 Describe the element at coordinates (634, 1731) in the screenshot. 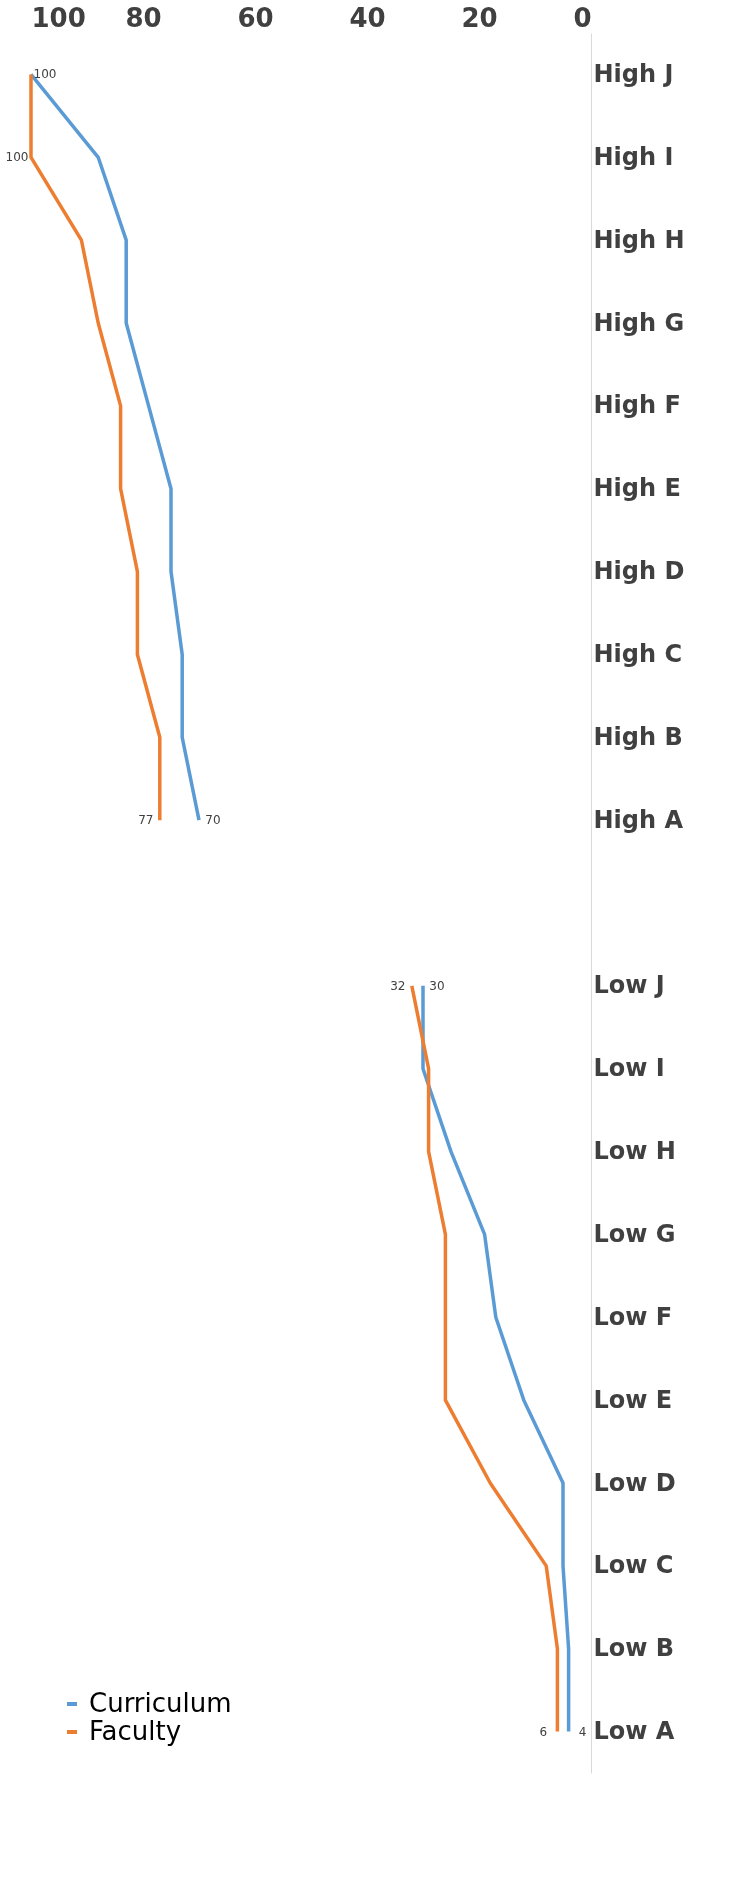

I see `y-tick-label: Low A` at that location.